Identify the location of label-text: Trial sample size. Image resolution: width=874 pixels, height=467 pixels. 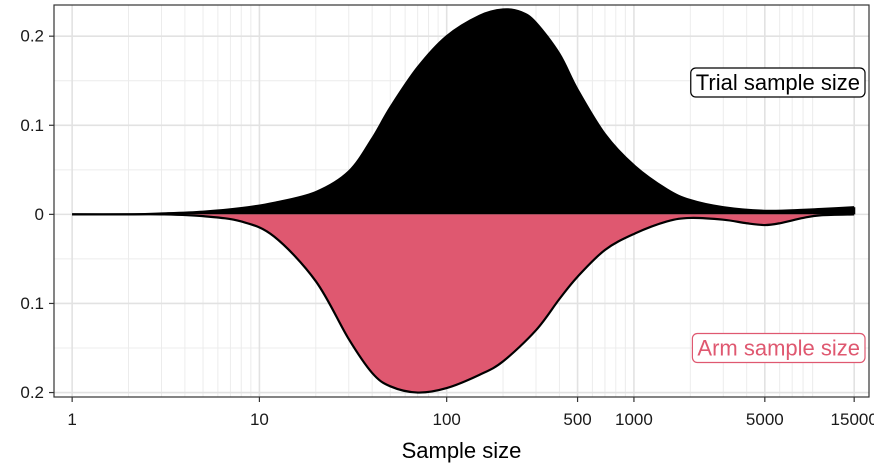
(778, 82).